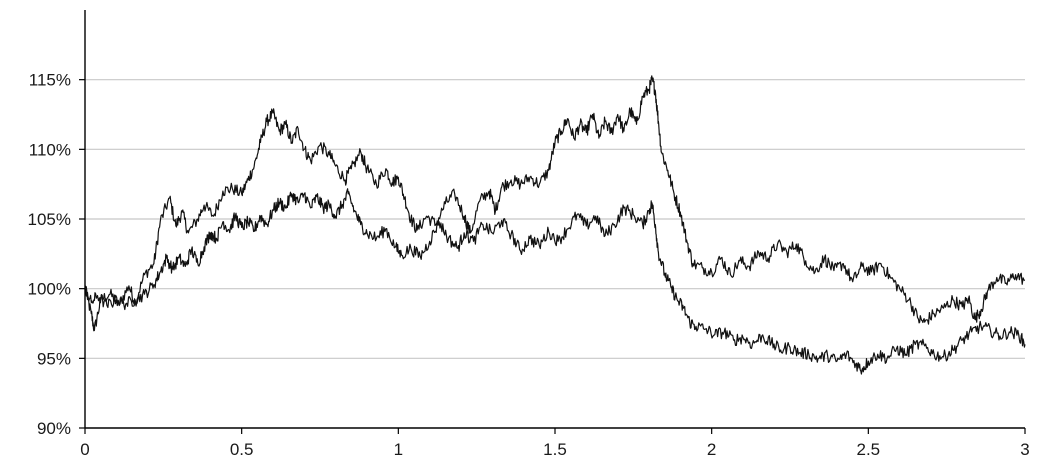  I want to click on x-tick-label: 2, so click(711, 449).